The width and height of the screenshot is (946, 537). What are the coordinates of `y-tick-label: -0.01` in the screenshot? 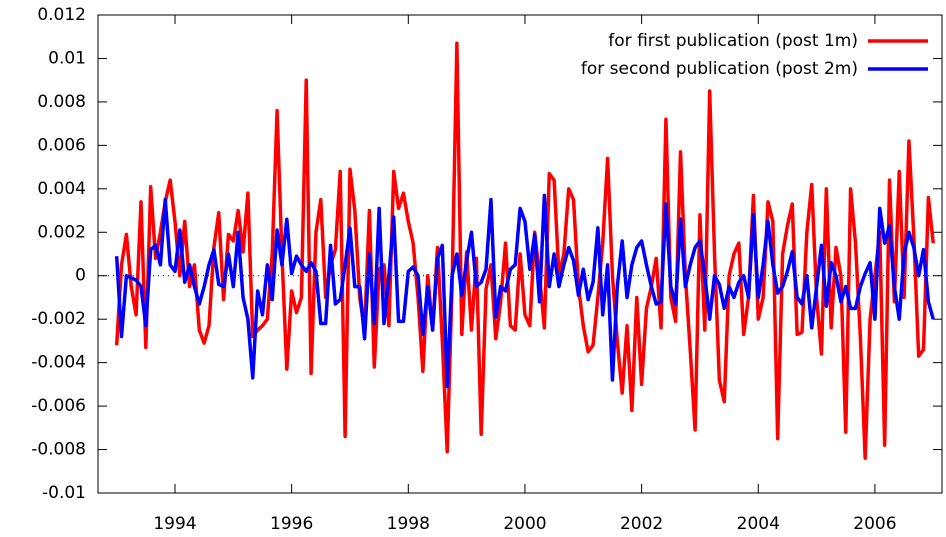 It's located at (64, 493).